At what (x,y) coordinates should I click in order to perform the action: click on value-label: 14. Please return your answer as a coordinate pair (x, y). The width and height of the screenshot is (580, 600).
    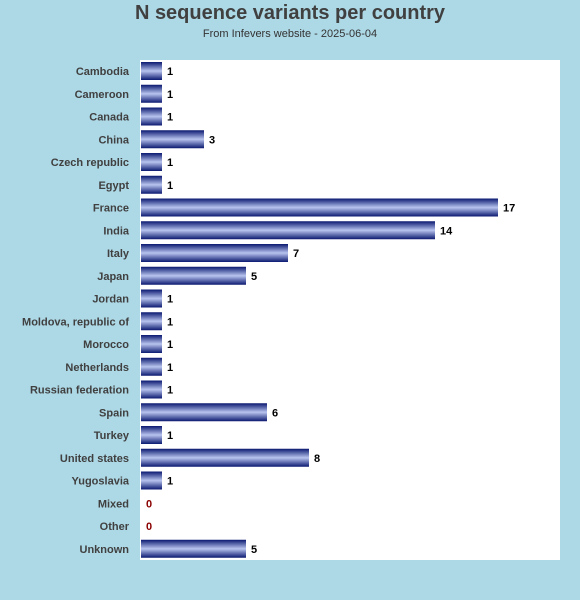
    Looking at the image, I should click on (446, 231).